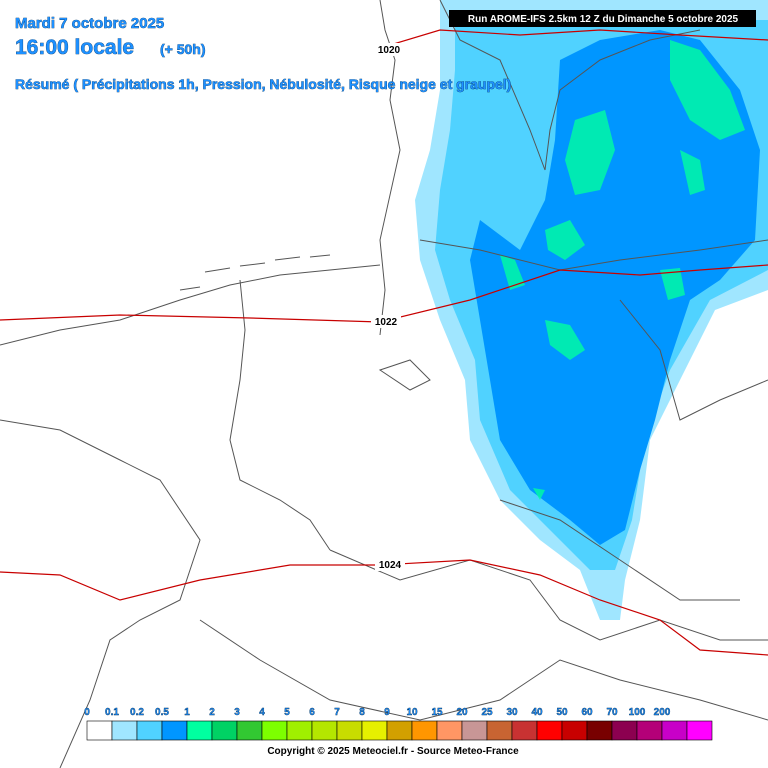 The height and width of the screenshot is (768, 768). What do you see at coordinates (662, 712) in the screenshot?
I see `legend-label: 200` at bounding box center [662, 712].